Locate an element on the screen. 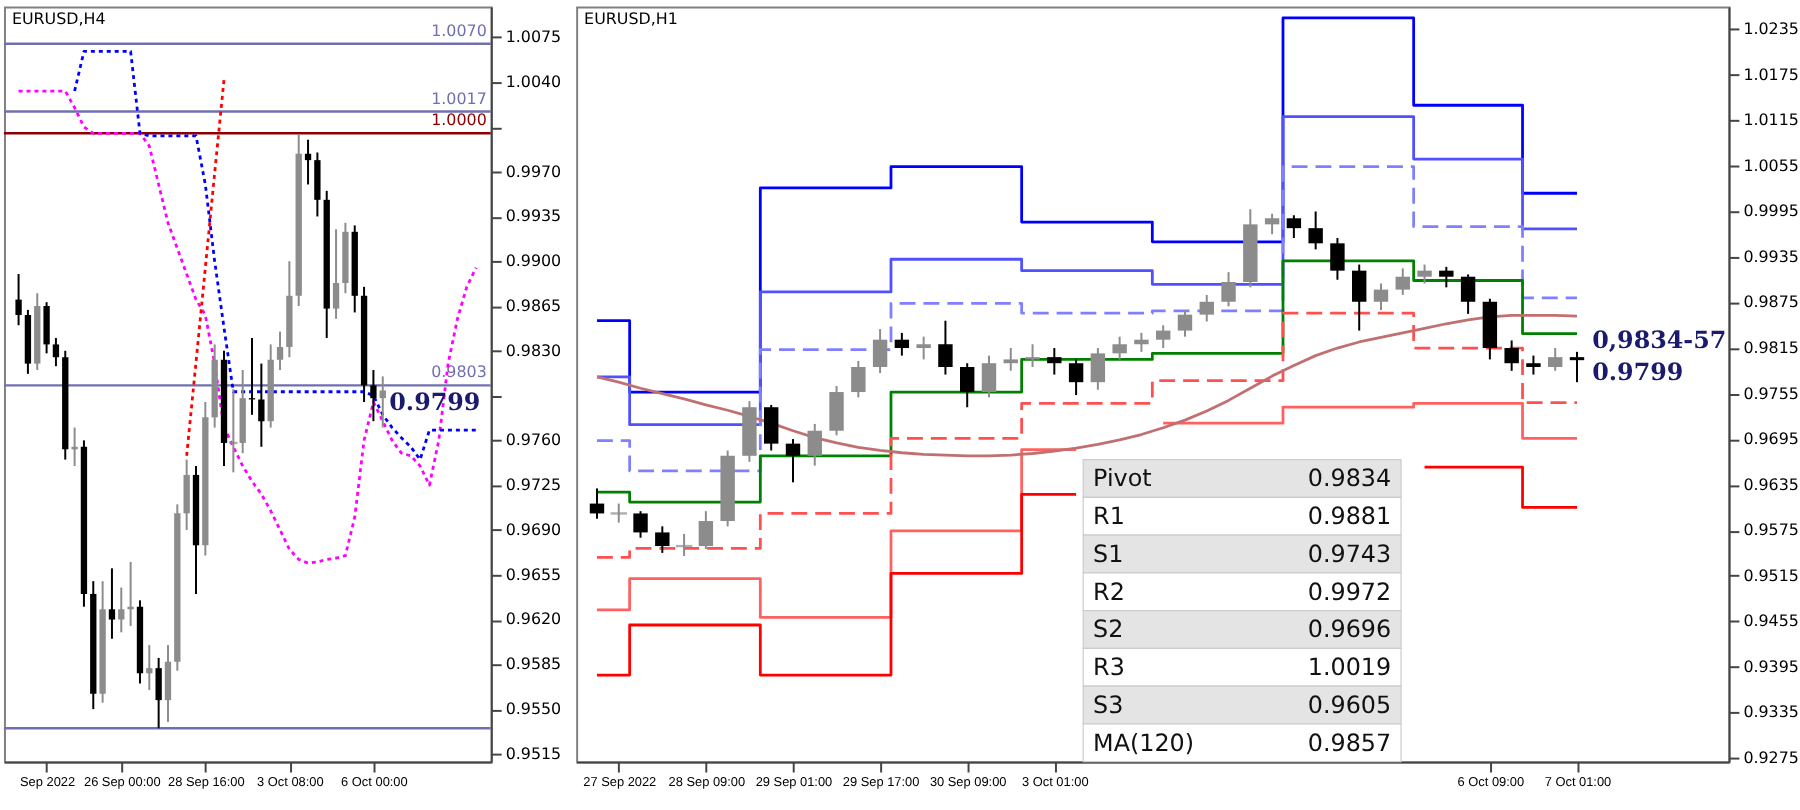 This screenshot has width=1800, height=810. y-tick-label: 0.9585 is located at coordinates (533, 664).